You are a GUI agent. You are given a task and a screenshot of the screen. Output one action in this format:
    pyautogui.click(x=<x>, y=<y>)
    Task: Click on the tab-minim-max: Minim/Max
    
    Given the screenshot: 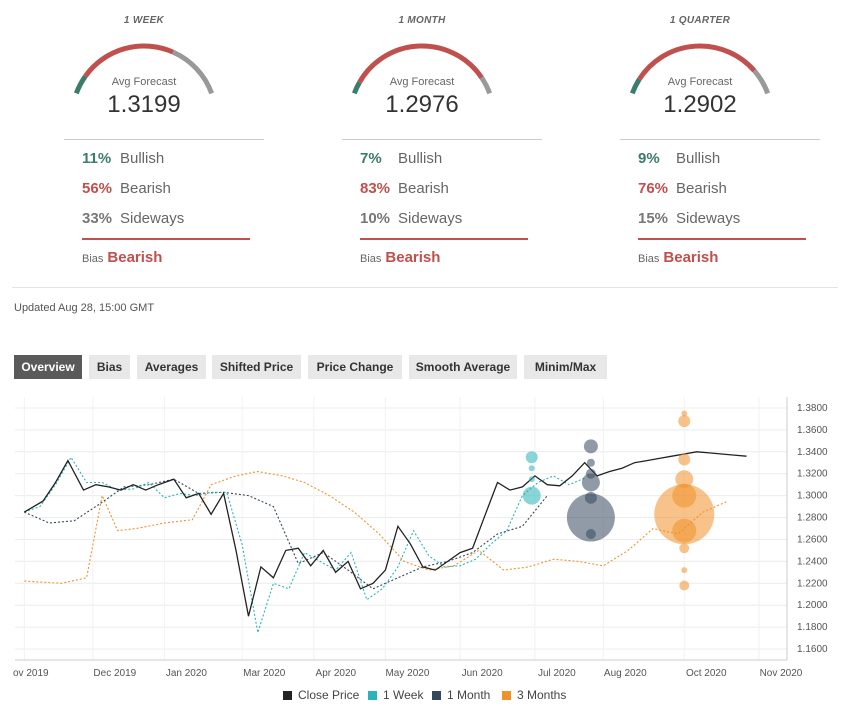 What is the action you would take?
    pyautogui.click(x=565, y=367)
    